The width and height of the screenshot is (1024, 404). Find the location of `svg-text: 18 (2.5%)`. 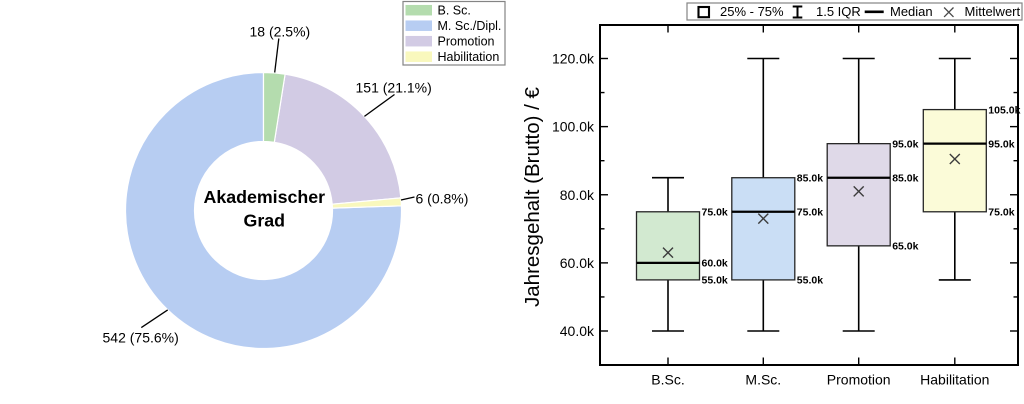

svg-text: 18 (2.5%) is located at coordinates (280, 32).